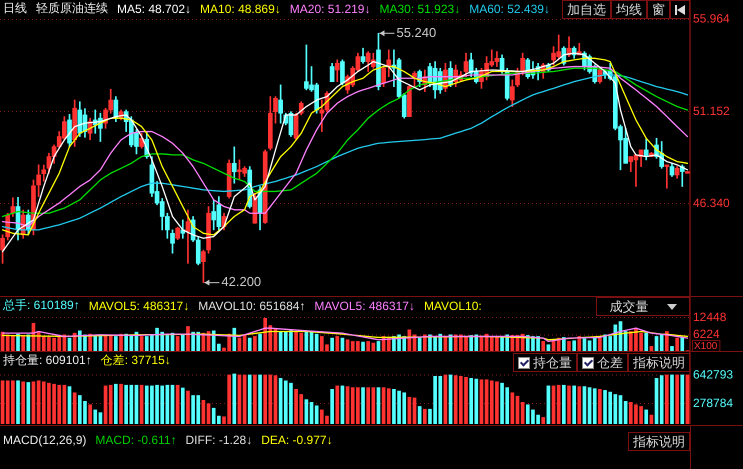 This screenshot has height=469, width=743. I want to click on annotation: 加自选, so click(586, 9).